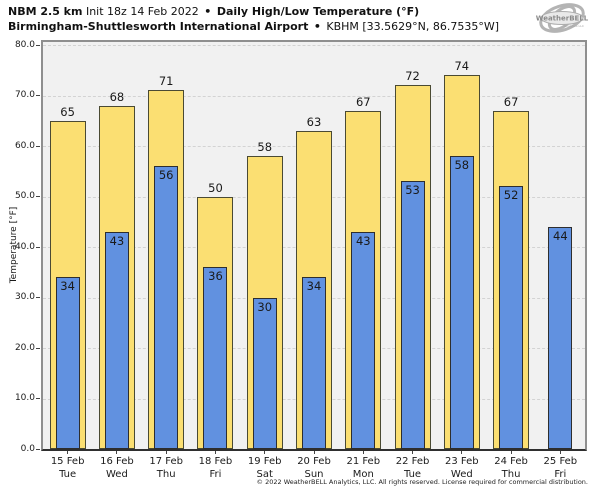 This screenshot has width=600, height=493. Describe the element at coordinates (166, 307) in the screenshot. I see `bar-low-17-feb` at that location.